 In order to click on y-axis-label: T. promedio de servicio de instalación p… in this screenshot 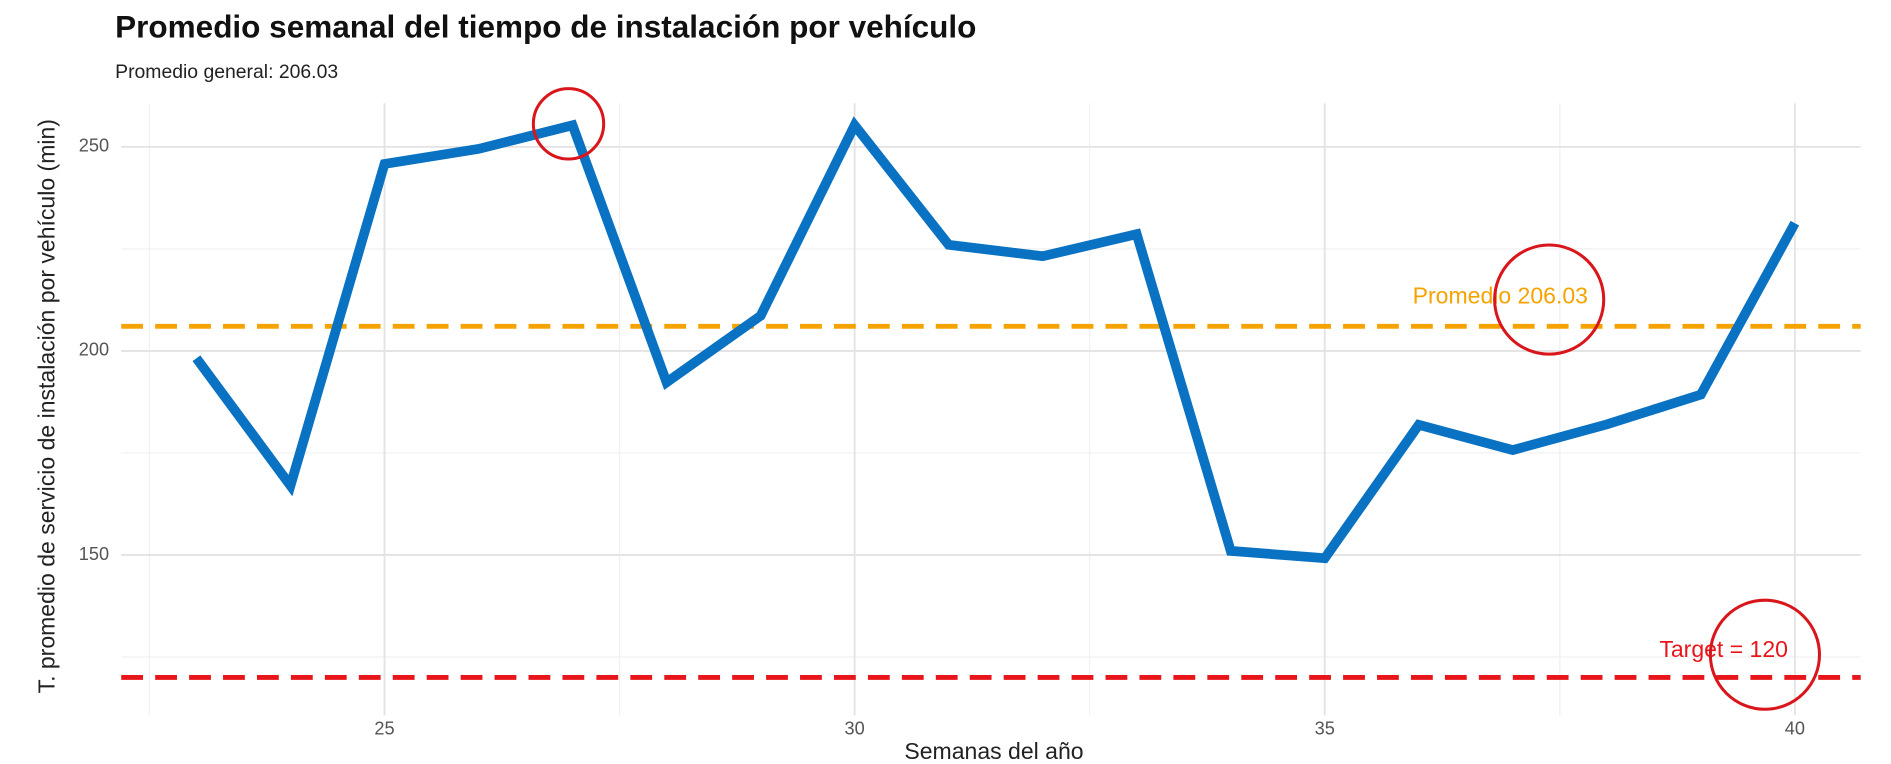, I will do `click(47, 406)`.